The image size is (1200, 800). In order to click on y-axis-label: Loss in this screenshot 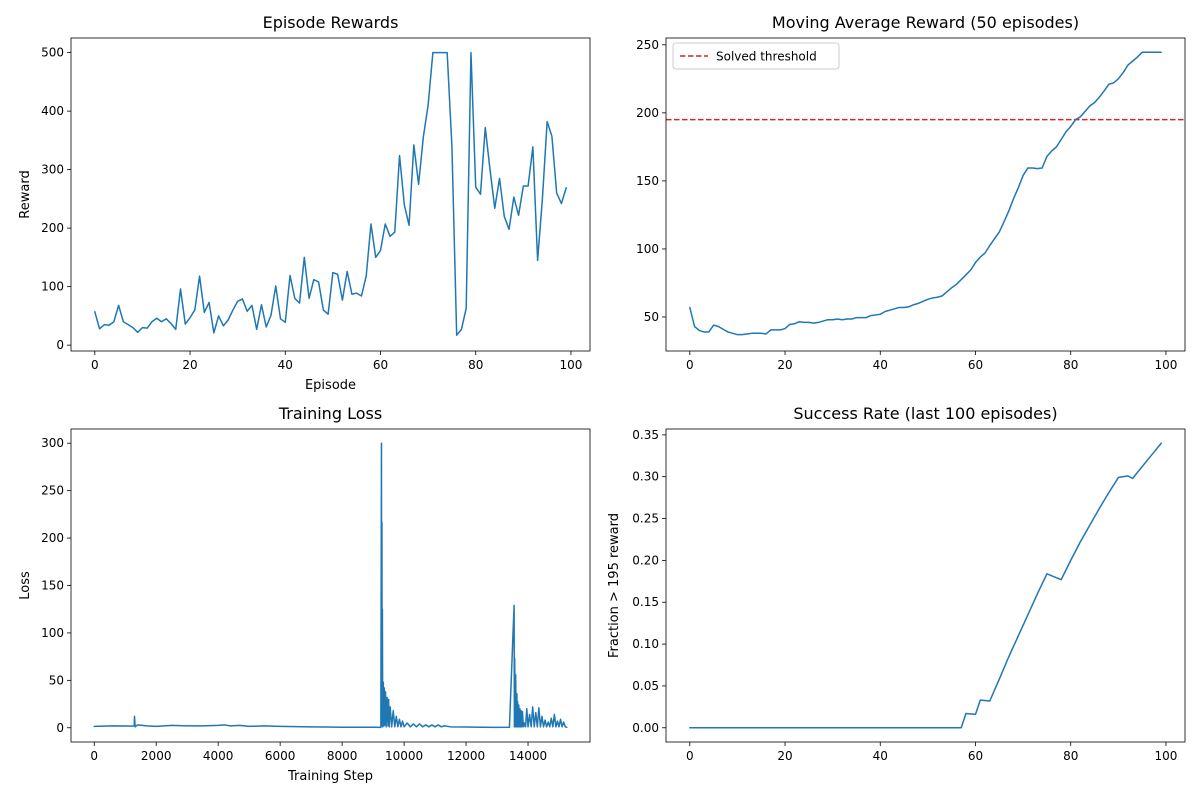, I will do `click(25, 585)`.